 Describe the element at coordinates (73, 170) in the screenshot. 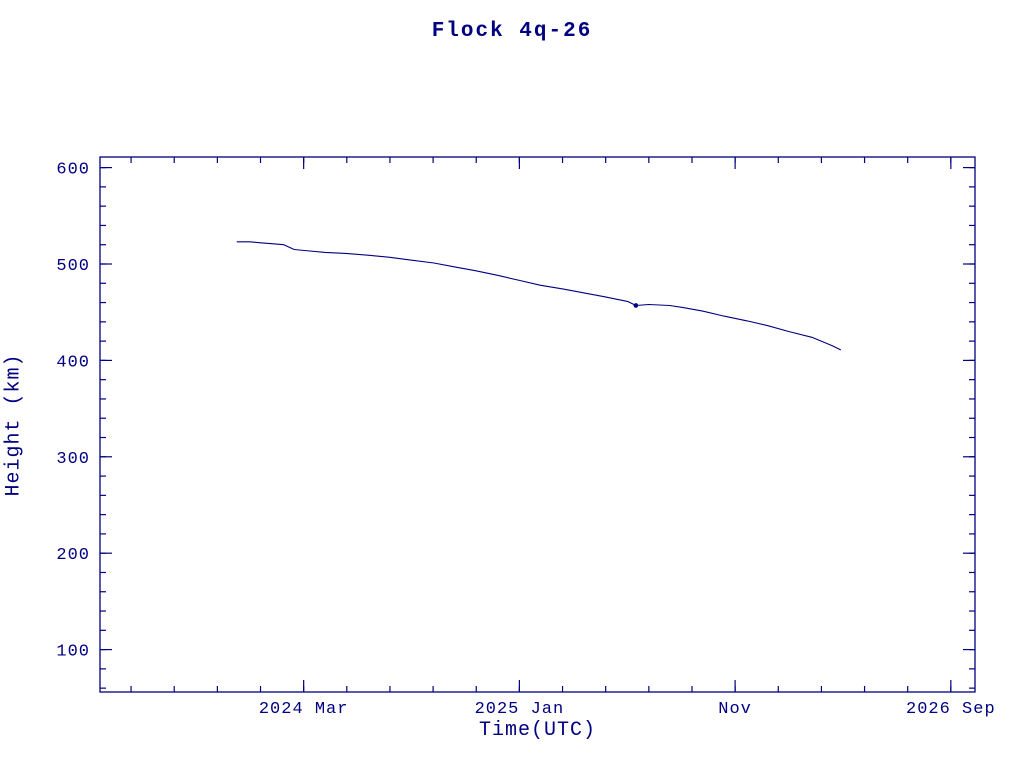

I see `y-tick-label: 600` at that location.